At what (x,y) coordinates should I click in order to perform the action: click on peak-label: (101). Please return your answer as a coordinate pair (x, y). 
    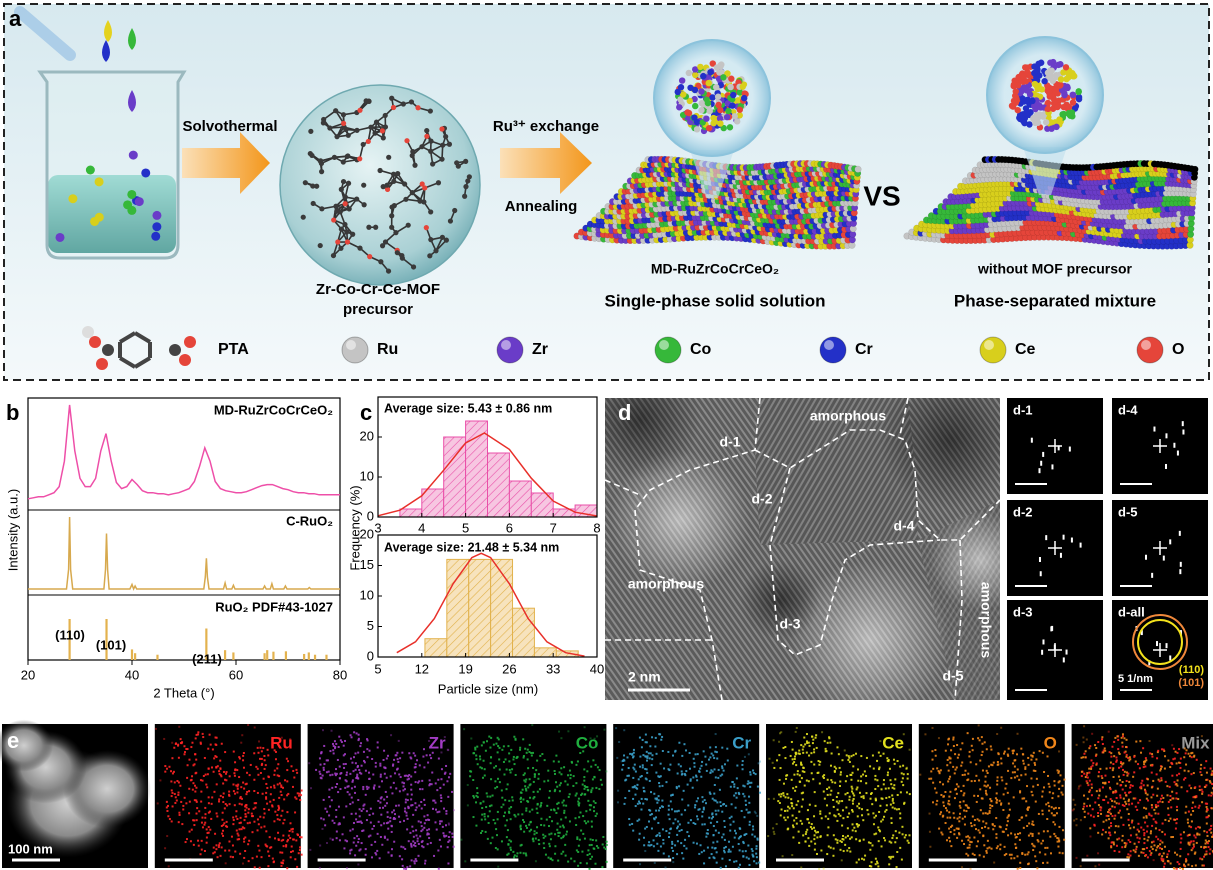
    Looking at the image, I should click on (111, 644).